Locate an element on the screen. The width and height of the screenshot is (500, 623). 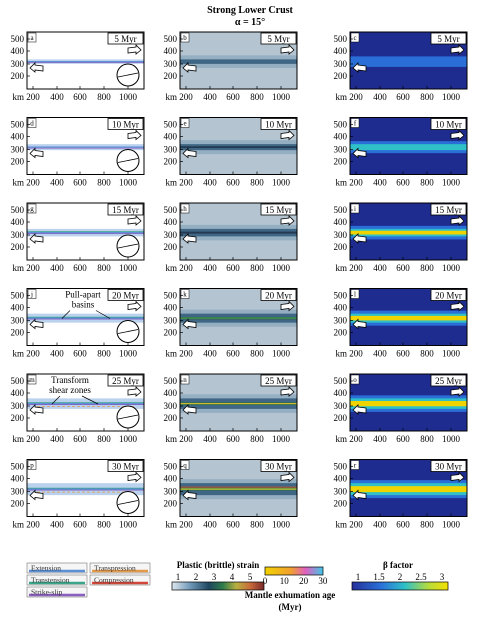
colorbar-exhumation: 0 10 20 30 Mantle exhumation age (Myr) is located at coordinates (290, 589).